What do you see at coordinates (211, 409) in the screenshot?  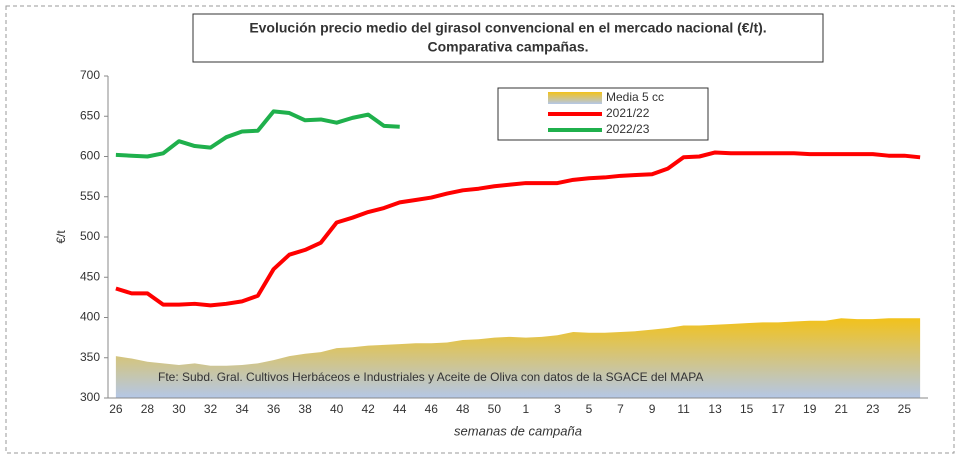 I see `x-tick-label: 32` at bounding box center [211, 409].